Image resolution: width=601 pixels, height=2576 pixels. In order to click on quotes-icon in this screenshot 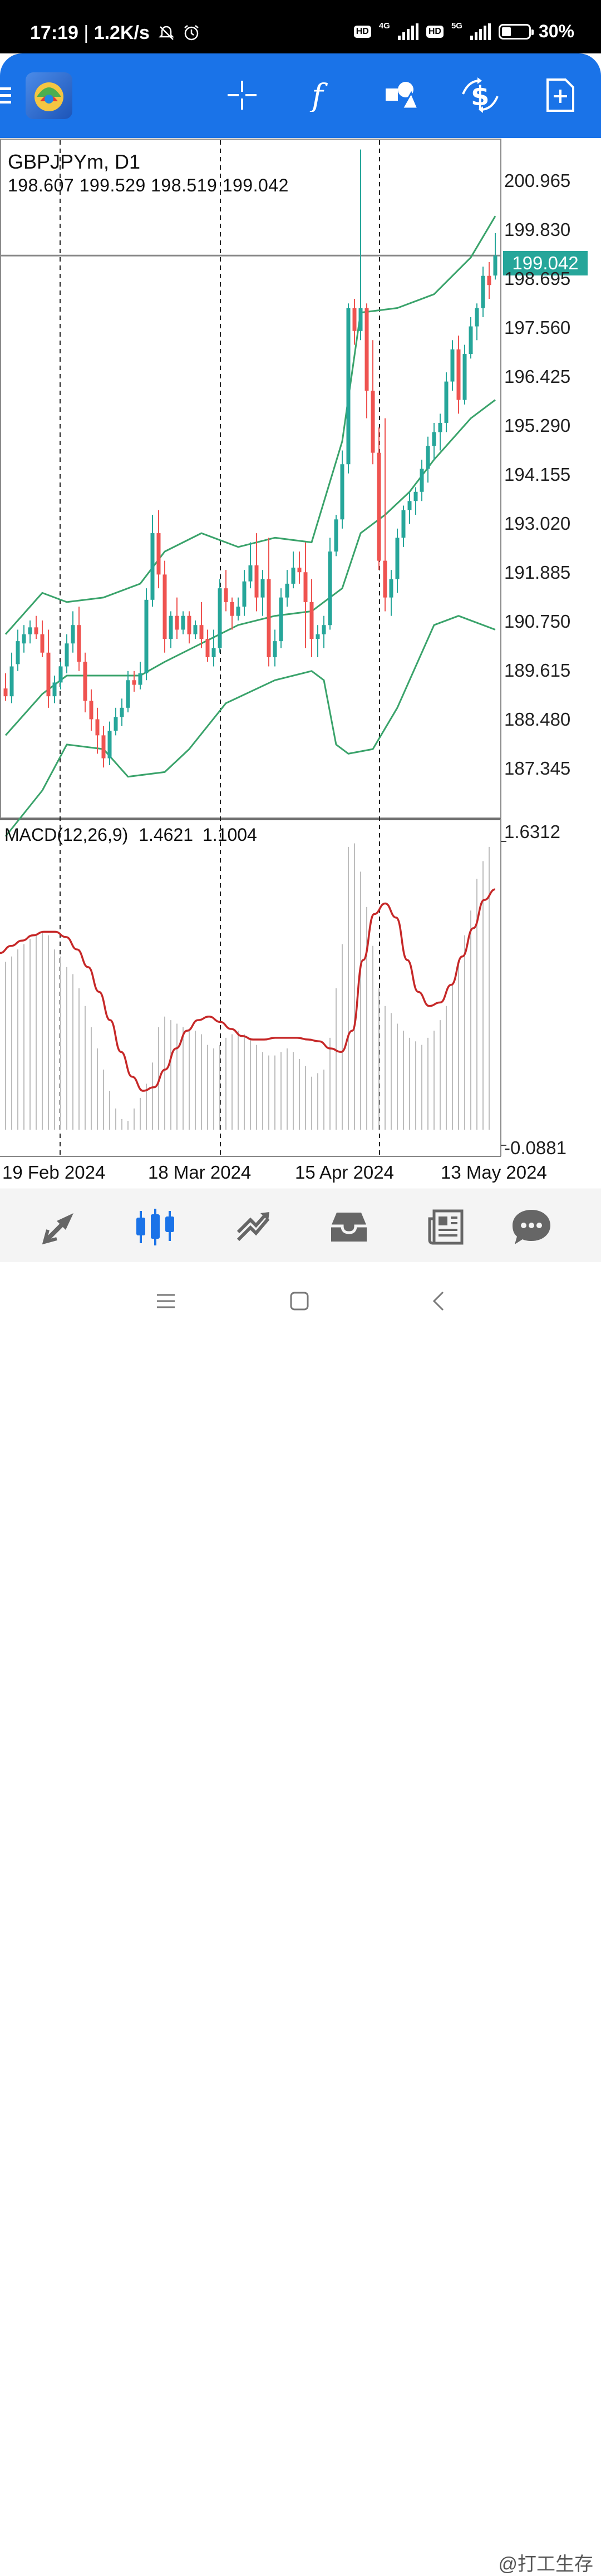, I will do `click(60, 1227)`.